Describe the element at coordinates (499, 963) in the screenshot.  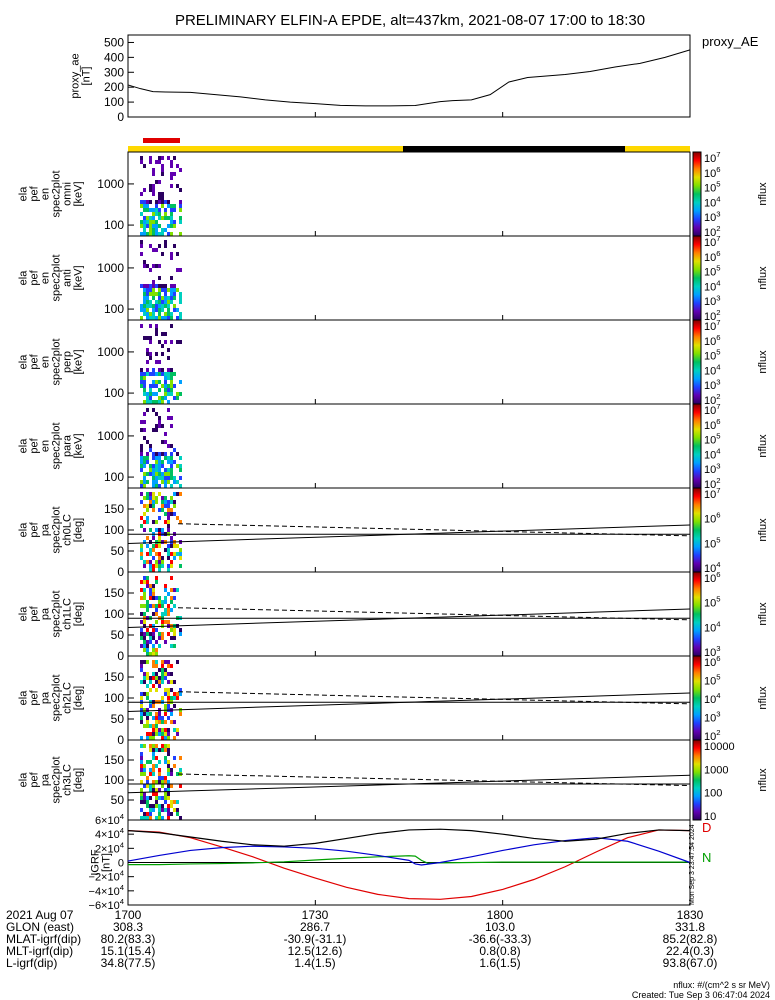
I see `ephemeris-value: 1.6(1.5)` at that location.